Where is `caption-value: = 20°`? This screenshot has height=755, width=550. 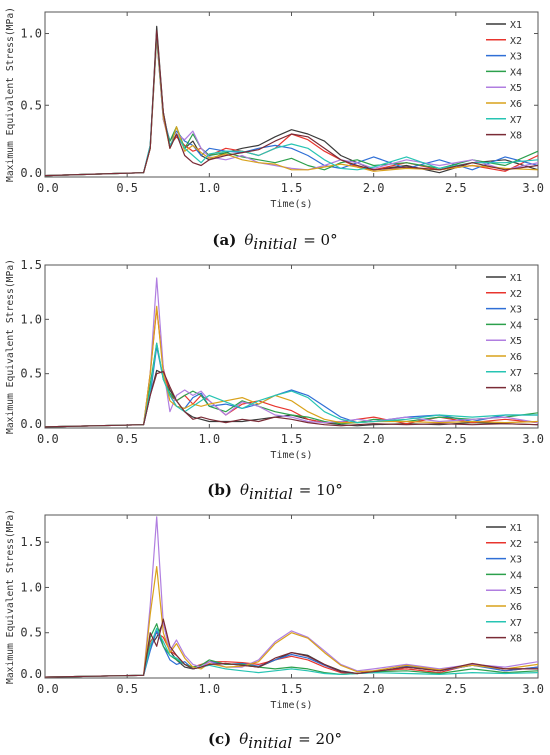 caption-value: = 20° is located at coordinates (320, 739).